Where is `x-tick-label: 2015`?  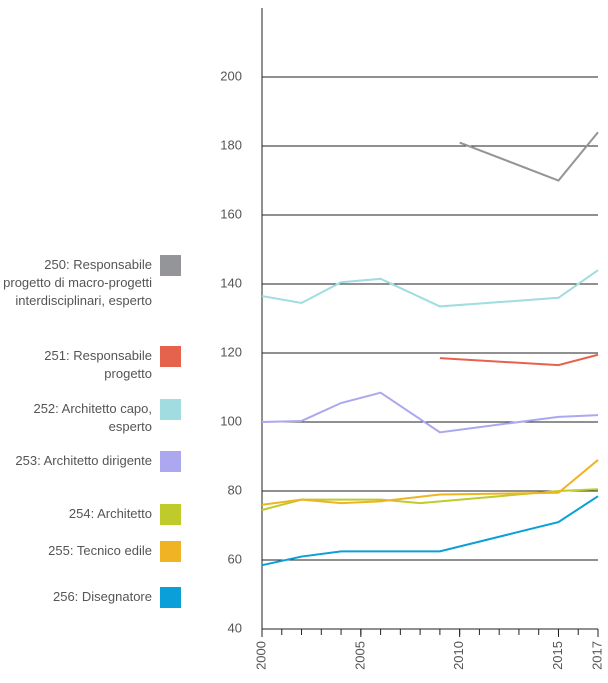
x-tick-label: 2015 is located at coordinates (557, 655).